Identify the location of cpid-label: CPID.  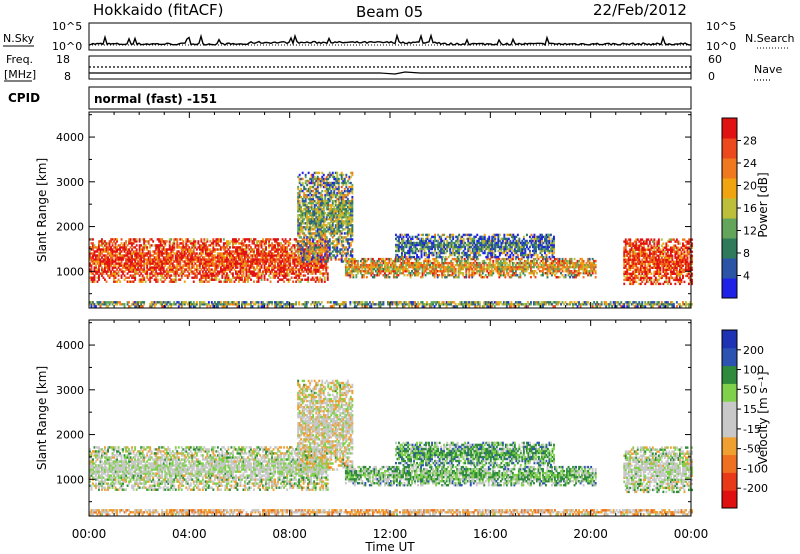
(24, 98).